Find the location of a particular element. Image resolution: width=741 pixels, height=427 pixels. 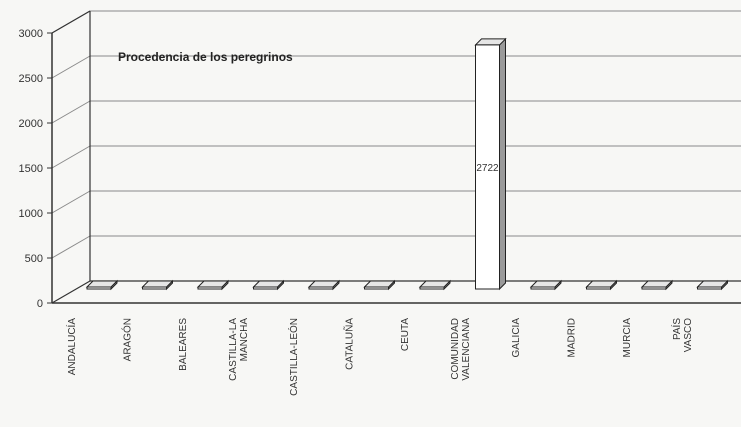

data-label: 2722 is located at coordinates (487, 168).